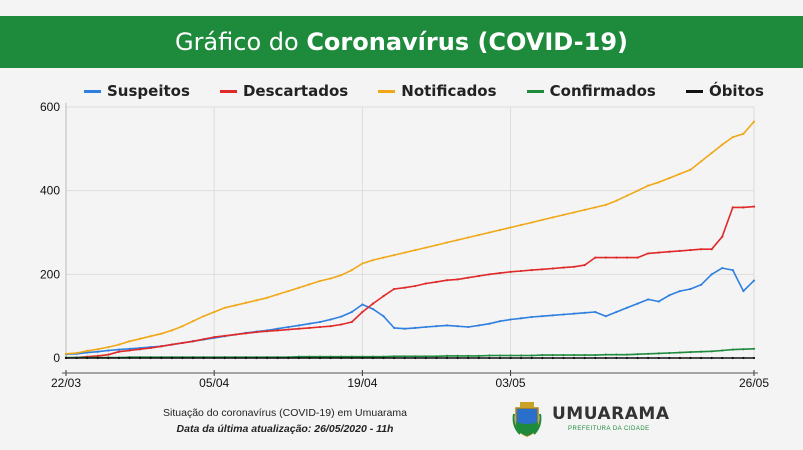  I want to click on y-tick-label: 200, so click(50, 274).